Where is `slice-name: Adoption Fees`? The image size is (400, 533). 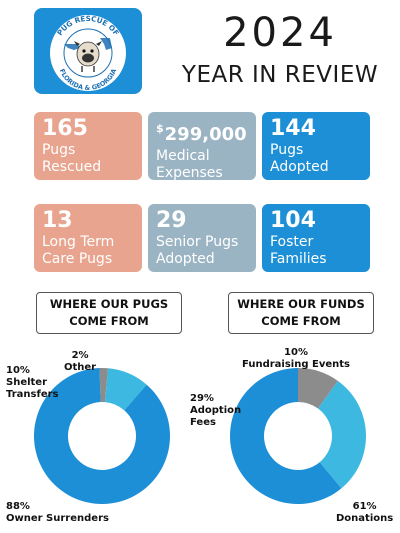
slice-name: Adoption Fees is located at coordinates (216, 416).